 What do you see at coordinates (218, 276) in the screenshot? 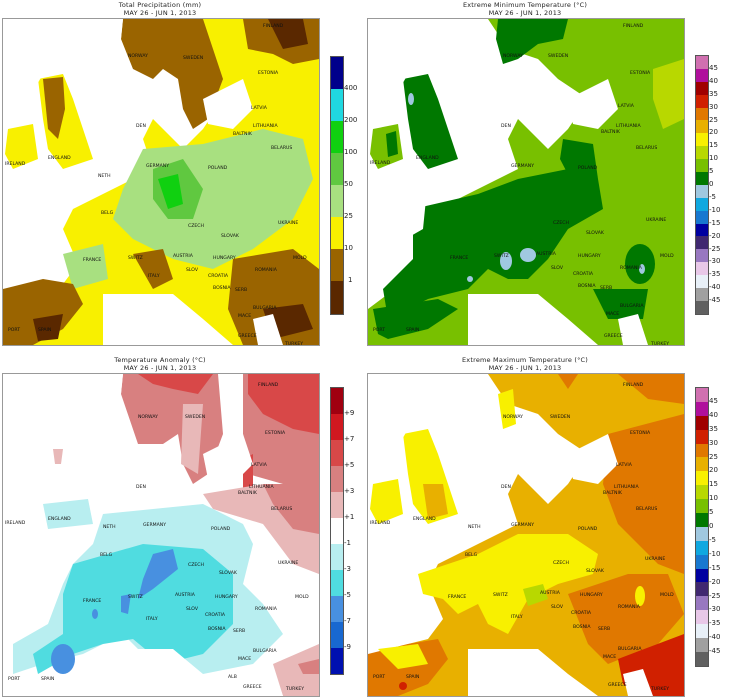
I see `svg-text: CROATIA` at bounding box center [218, 276].